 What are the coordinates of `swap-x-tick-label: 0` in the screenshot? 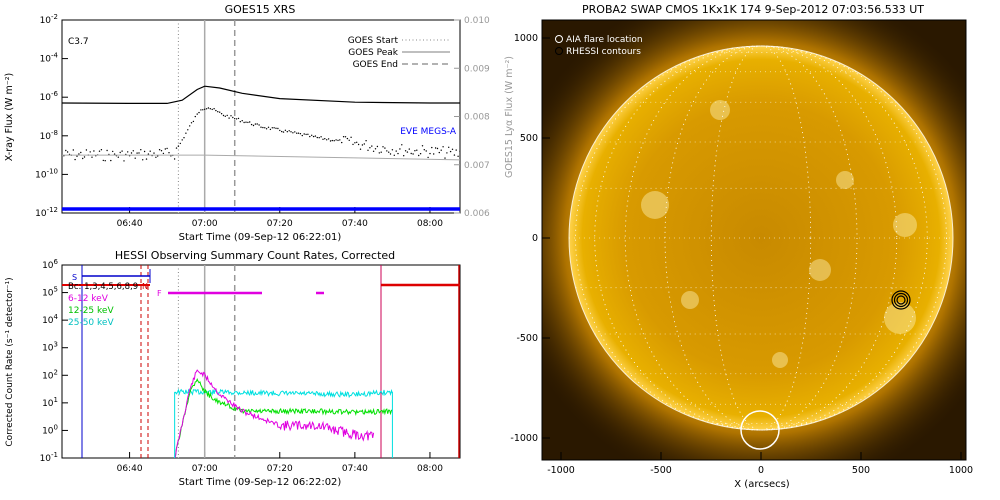 It's located at (761, 470).